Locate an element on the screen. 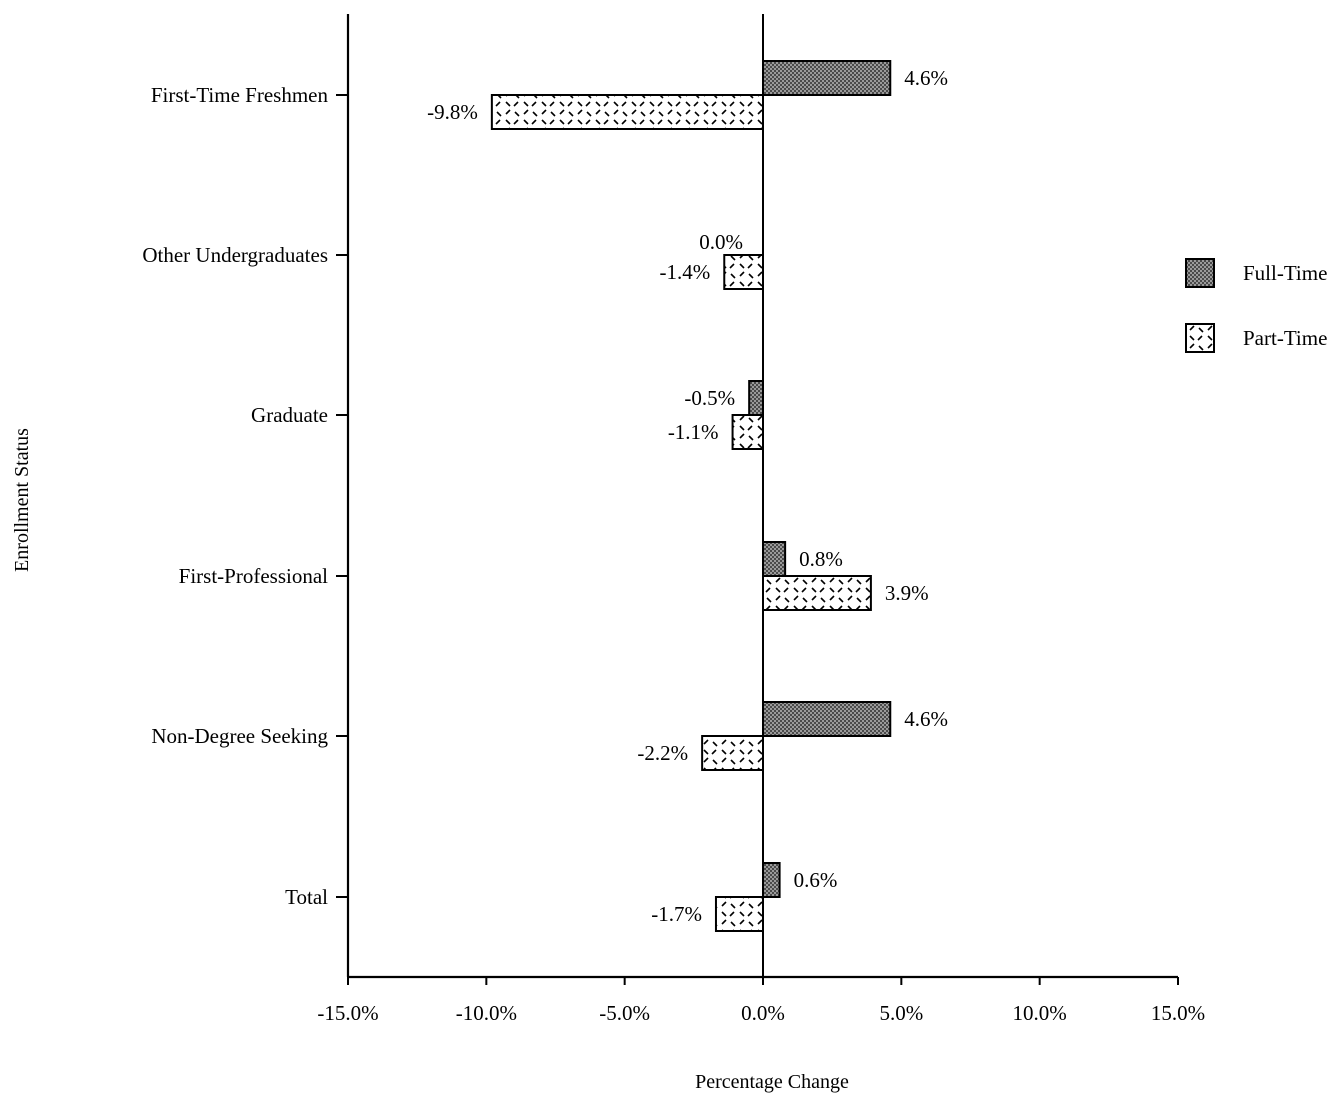 The height and width of the screenshot is (1096, 1344). part-time-value-label: -1.4% is located at coordinates (685, 272).